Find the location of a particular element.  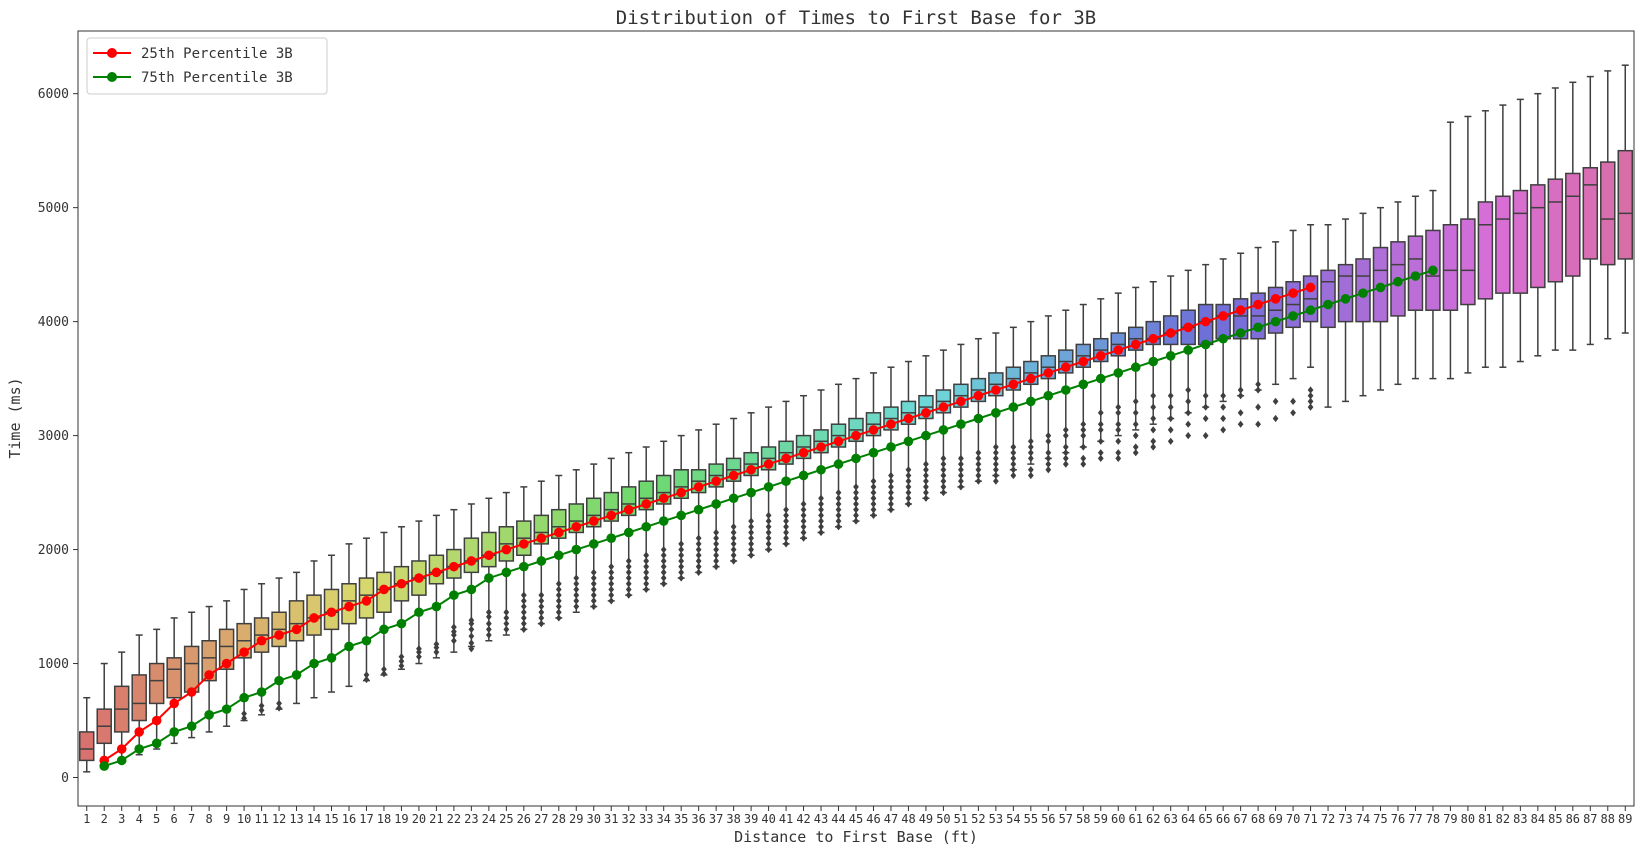

x-tick-label-44: 44 is located at coordinates (838, 819).